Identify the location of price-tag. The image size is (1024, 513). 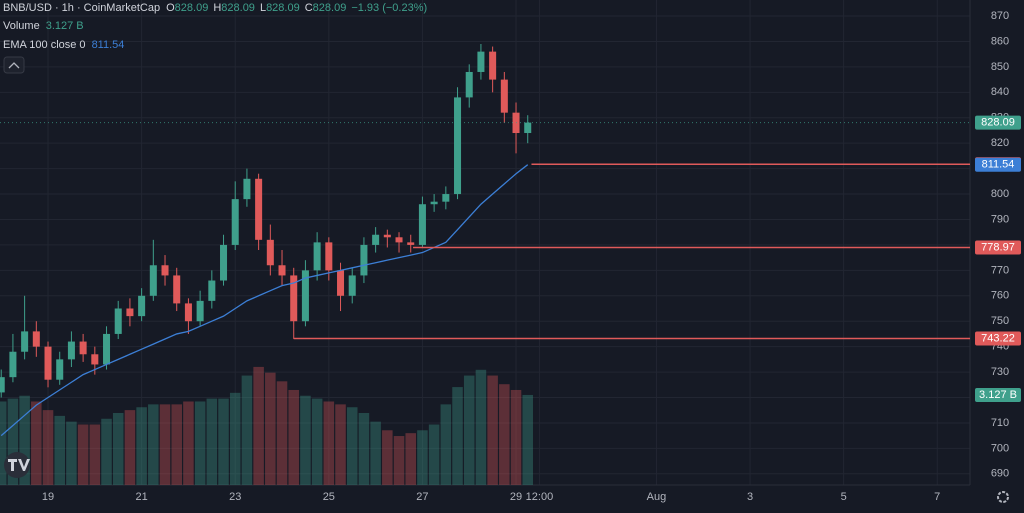
(998, 122).